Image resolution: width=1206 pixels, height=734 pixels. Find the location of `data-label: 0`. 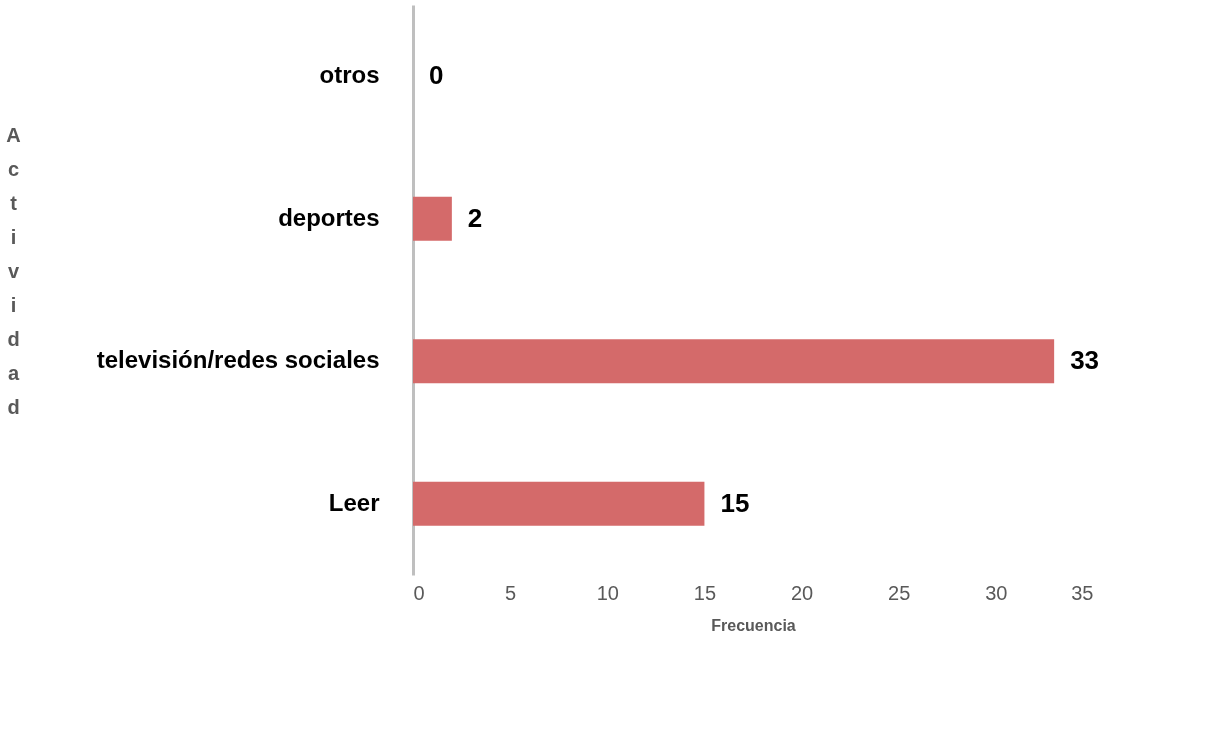

data-label: 0 is located at coordinates (436, 75).